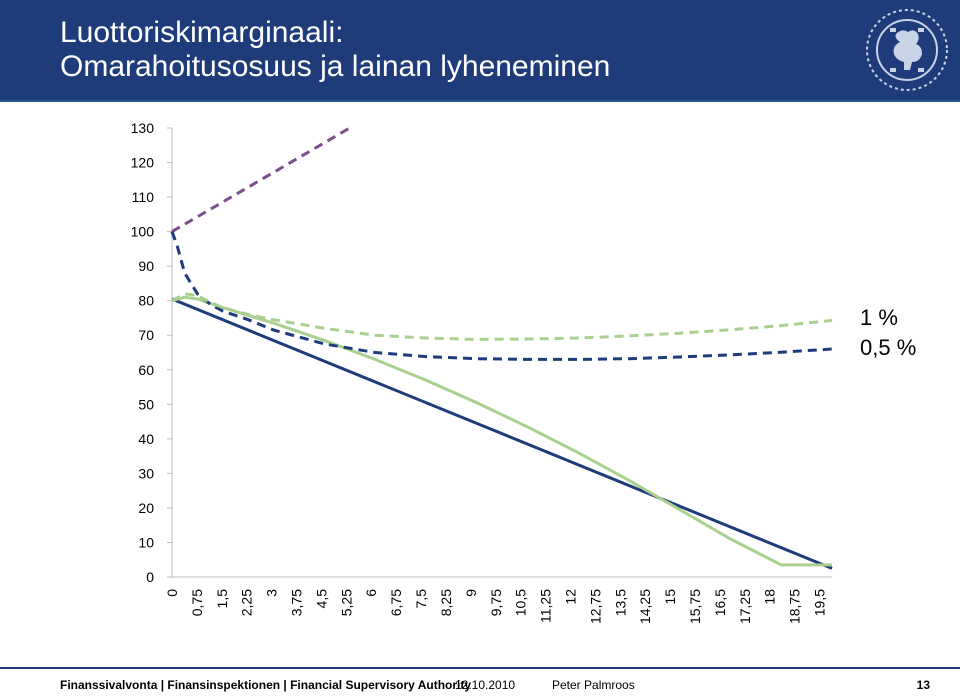 The image size is (960, 699). What do you see at coordinates (645, 606) in the screenshot?
I see `x-tick-label: 14,25` at bounding box center [645, 606].